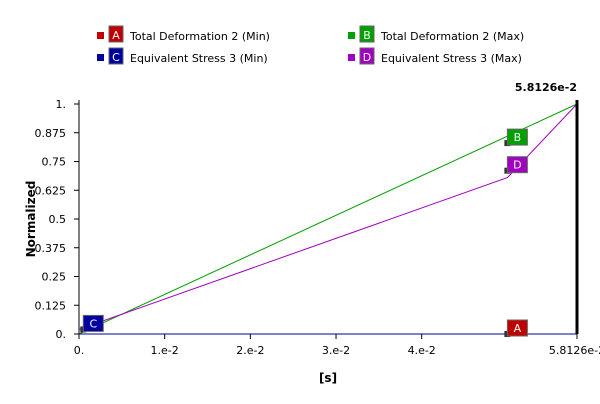 This screenshot has width=600, height=404. Describe the element at coordinates (199, 36) in the screenshot. I see `legend-entry: Total Deformation 2 (Min)` at that location.